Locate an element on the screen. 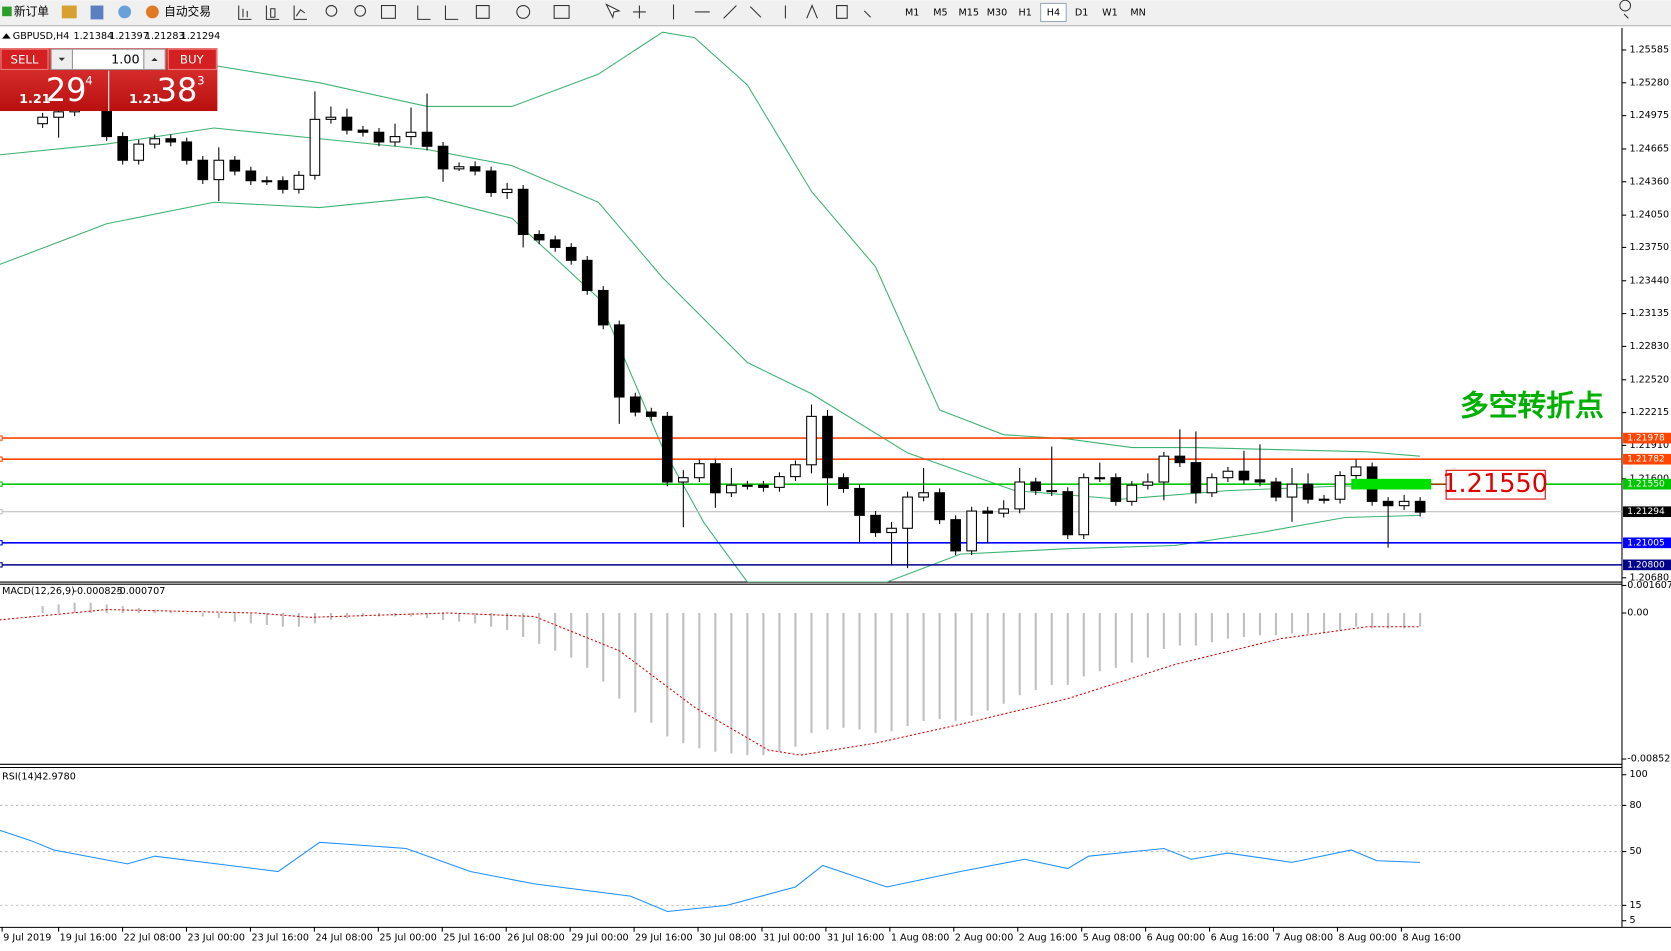 The width and height of the screenshot is (1671, 951). x-tick-label: 9 Jul 2019 is located at coordinates (27, 938).